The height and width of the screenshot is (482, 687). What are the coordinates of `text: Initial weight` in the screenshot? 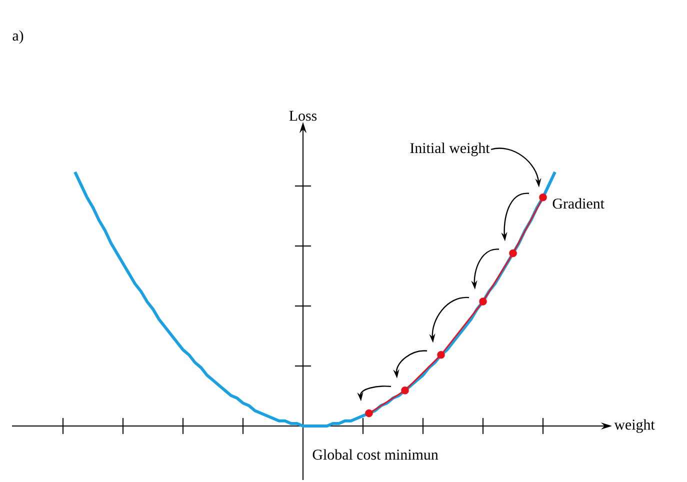 It's located at (450, 149).